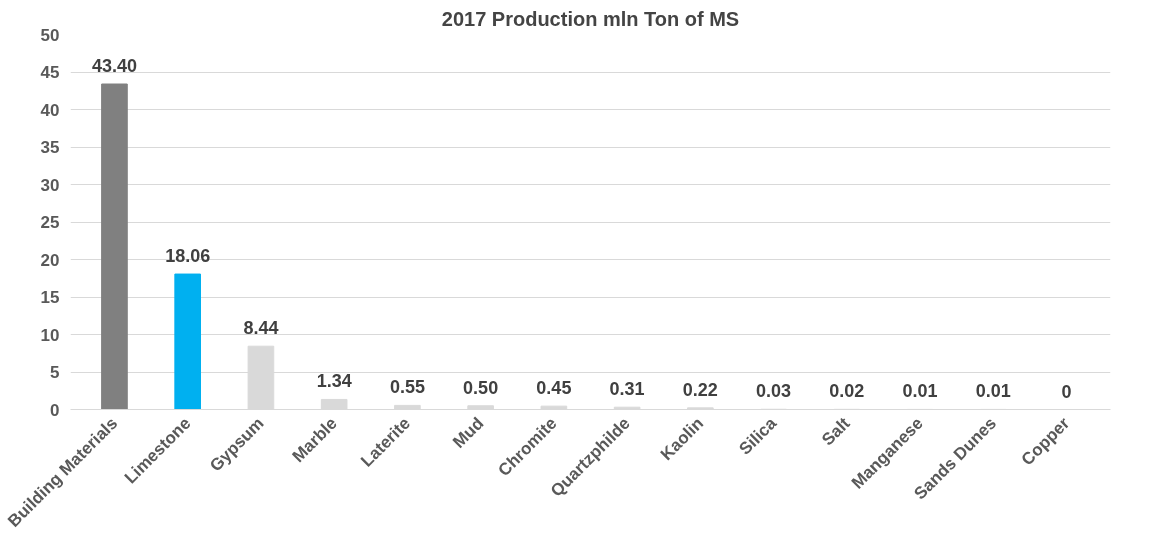 The width and height of the screenshot is (1176, 550). I want to click on y-tick-label: 30, so click(50, 185).